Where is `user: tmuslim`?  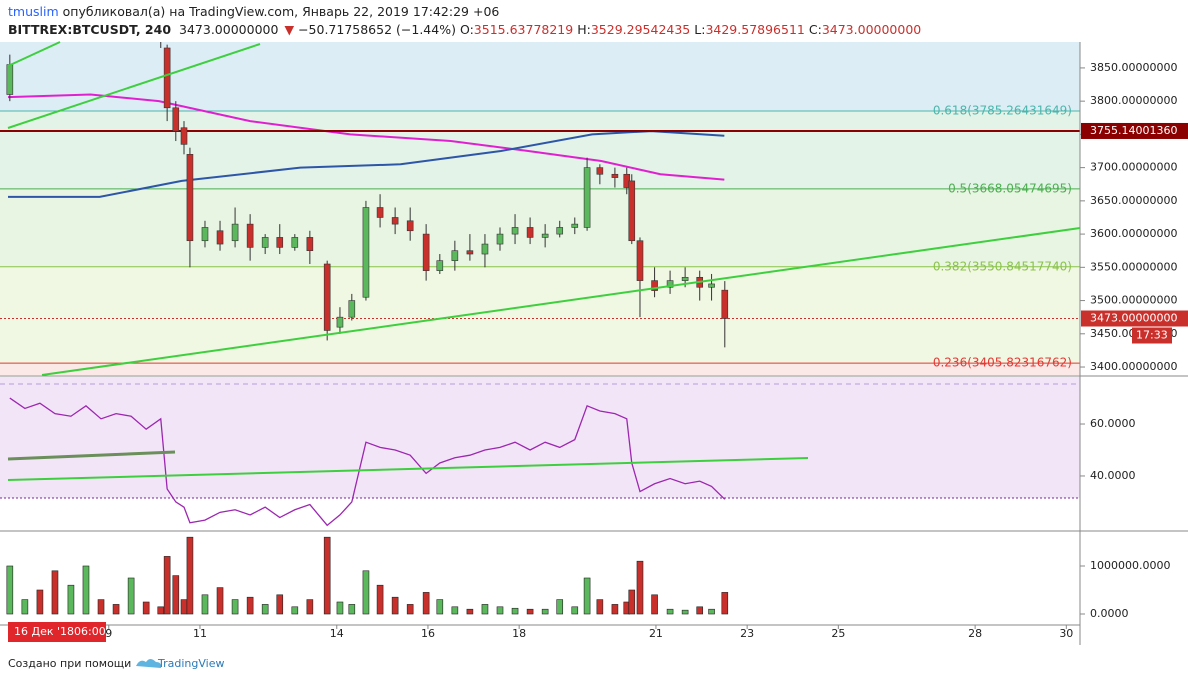 user: tmuslim is located at coordinates (33, 11).